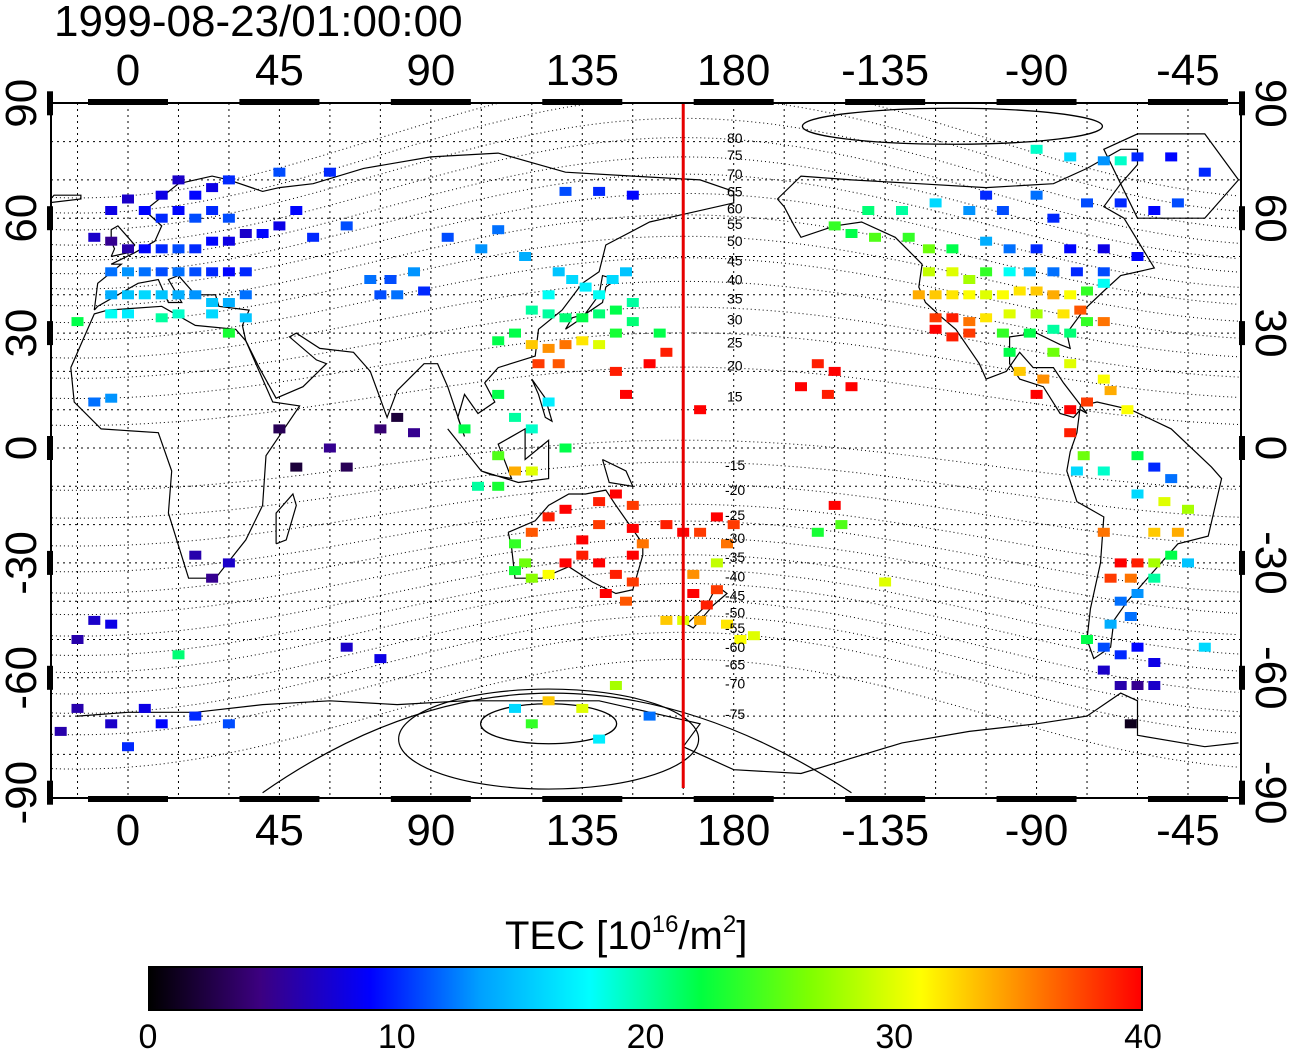  Describe the element at coordinates (430, 830) in the screenshot. I see `x-tick-label-bottom: 90` at that location.